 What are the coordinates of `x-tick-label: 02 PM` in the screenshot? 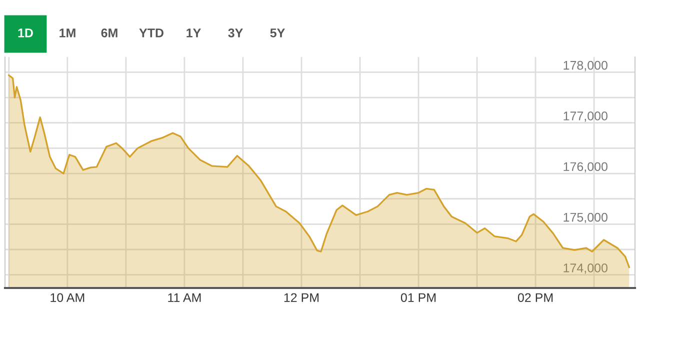 It's located at (535, 297).